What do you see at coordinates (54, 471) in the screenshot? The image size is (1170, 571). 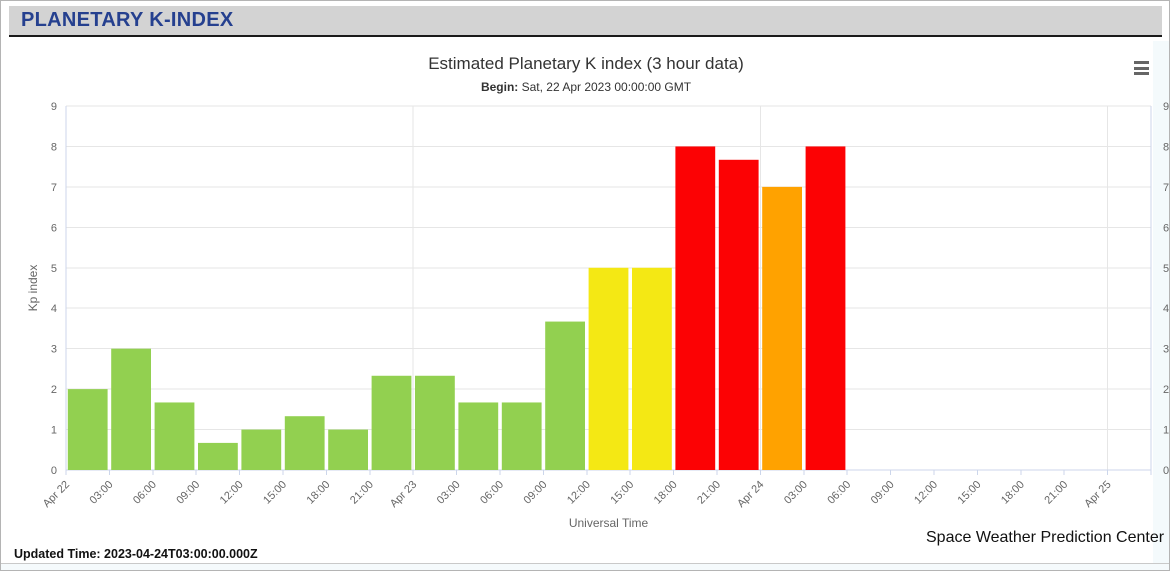 I see `y-axis-label-left: 0` at bounding box center [54, 471].